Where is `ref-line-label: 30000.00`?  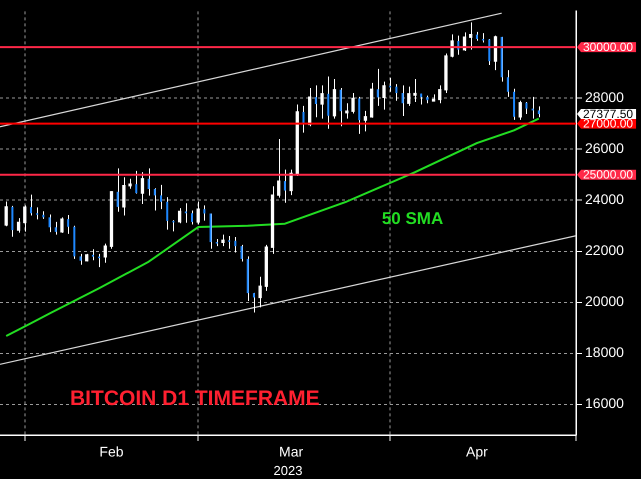
ref-line-label: 30000.00 is located at coordinates (608, 47).